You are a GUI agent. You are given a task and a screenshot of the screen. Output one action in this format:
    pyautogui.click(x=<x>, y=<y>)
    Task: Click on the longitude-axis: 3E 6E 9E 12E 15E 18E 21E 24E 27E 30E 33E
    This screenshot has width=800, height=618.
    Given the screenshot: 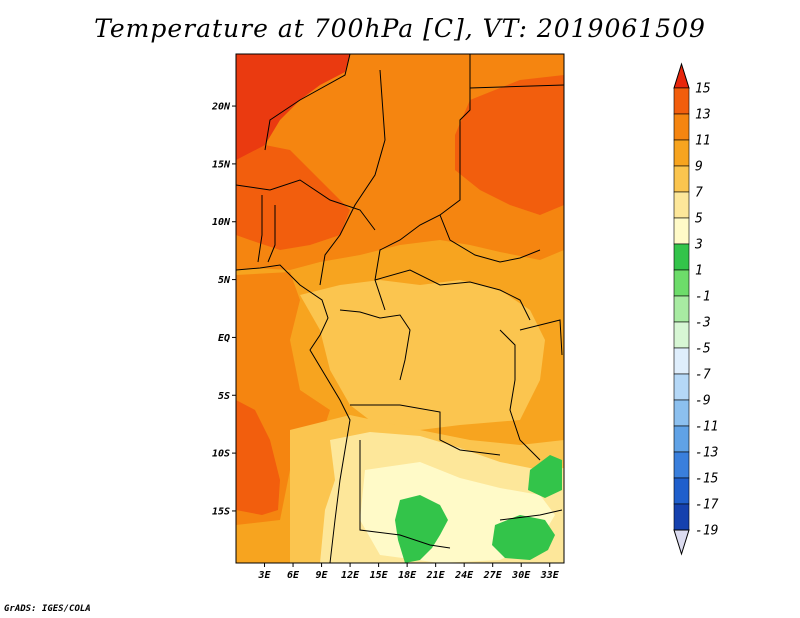 What is the action you would take?
    pyautogui.click(x=408, y=572)
    